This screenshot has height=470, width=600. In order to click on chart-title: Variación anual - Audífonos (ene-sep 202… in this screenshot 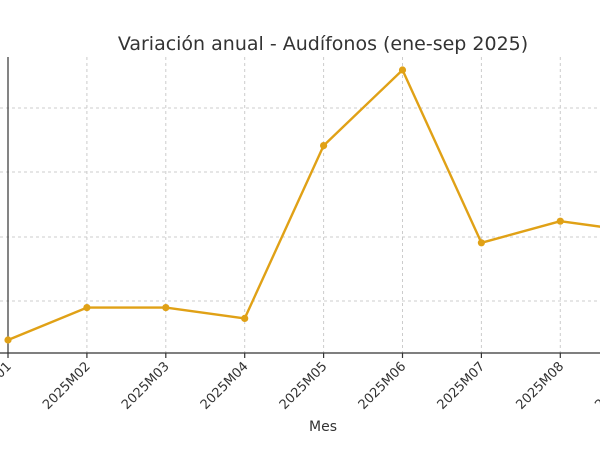, I will do `click(323, 44)`.